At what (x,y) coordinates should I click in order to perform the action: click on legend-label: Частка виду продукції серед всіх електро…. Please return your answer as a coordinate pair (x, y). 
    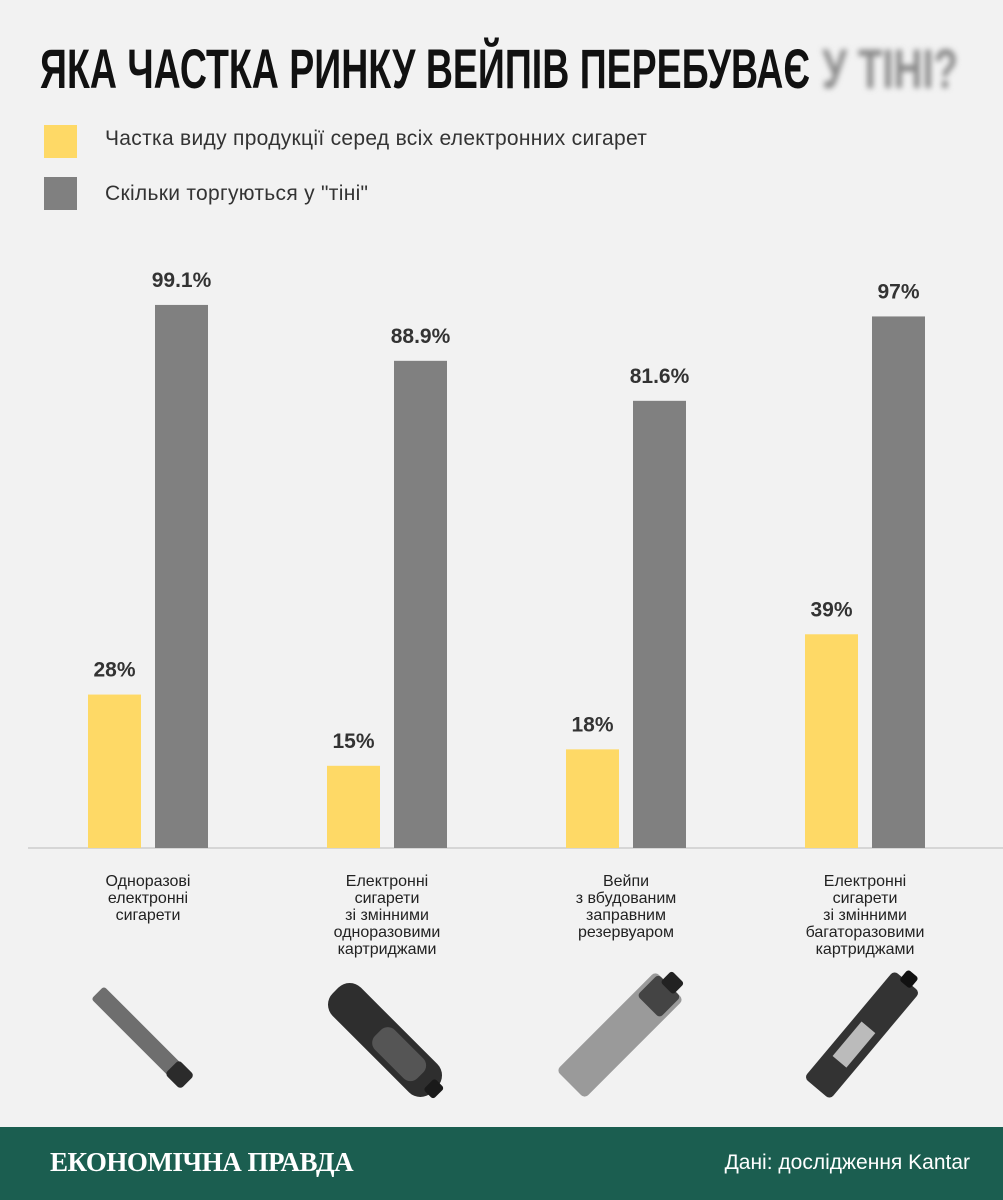
    Looking at the image, I should click on (376, 138).